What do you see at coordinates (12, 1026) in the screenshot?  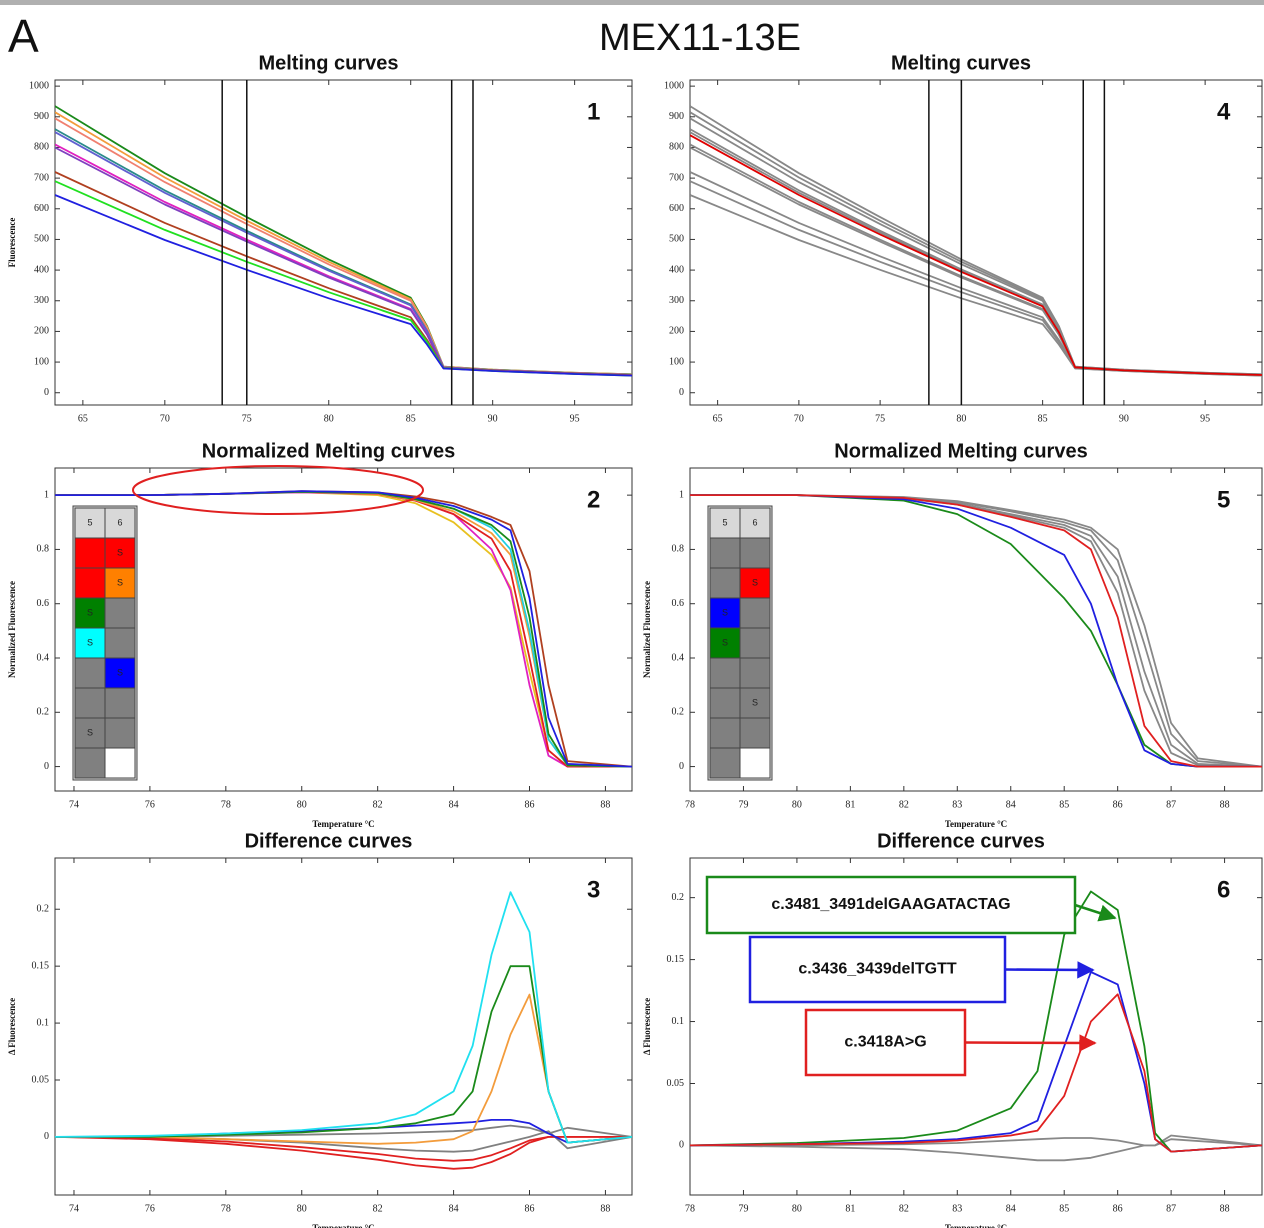 I see `y-axis-label: Δ Fluorescence` at bounding box center [12, 1026].